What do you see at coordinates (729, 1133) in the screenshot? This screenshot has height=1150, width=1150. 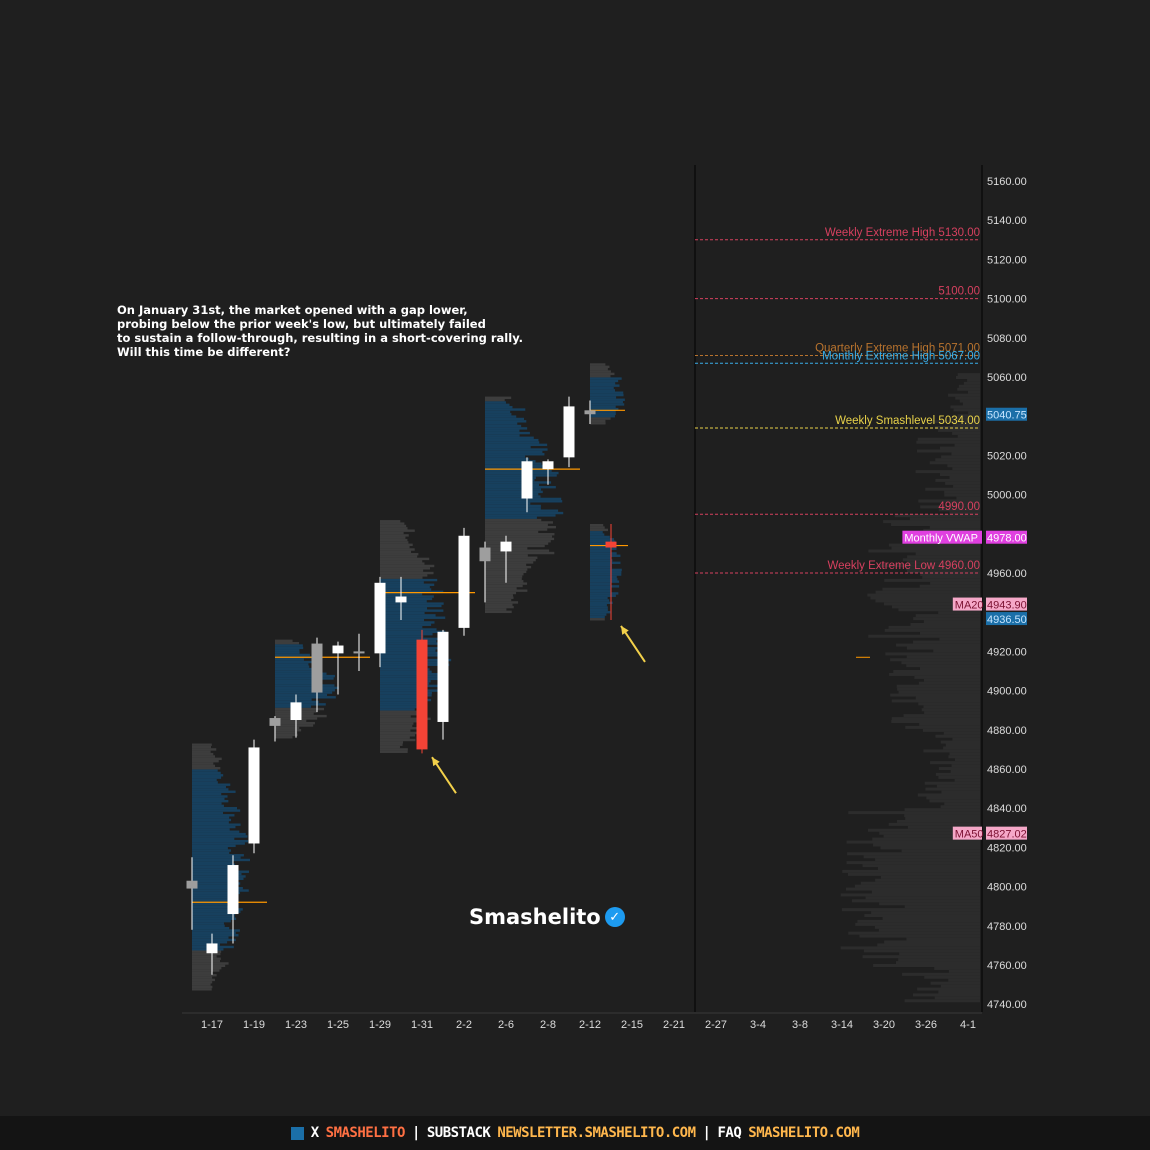 I see `footer-faq-label: FAQ` at bounding box center [729, 1133].